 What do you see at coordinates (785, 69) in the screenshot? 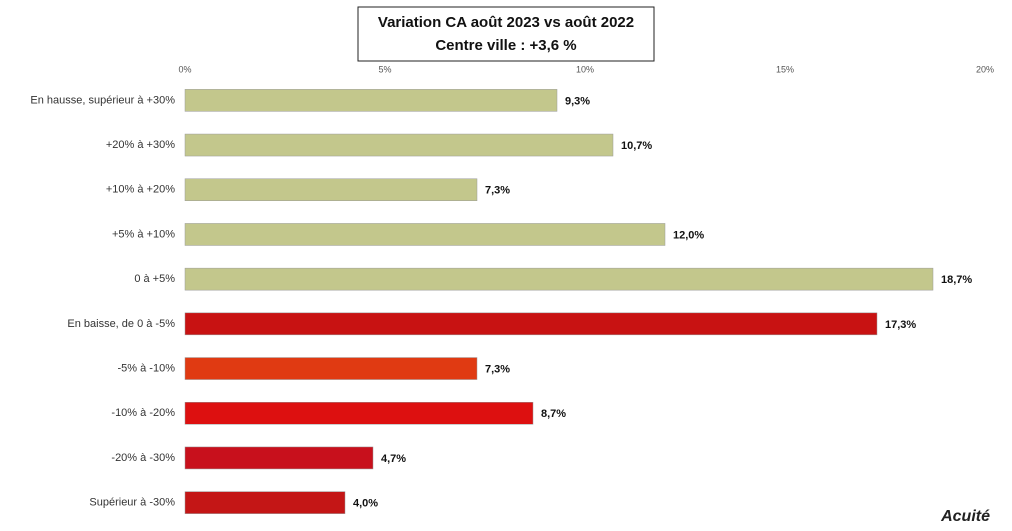
I see `x-tick-label: 15%` at bounding box center [785, 69].